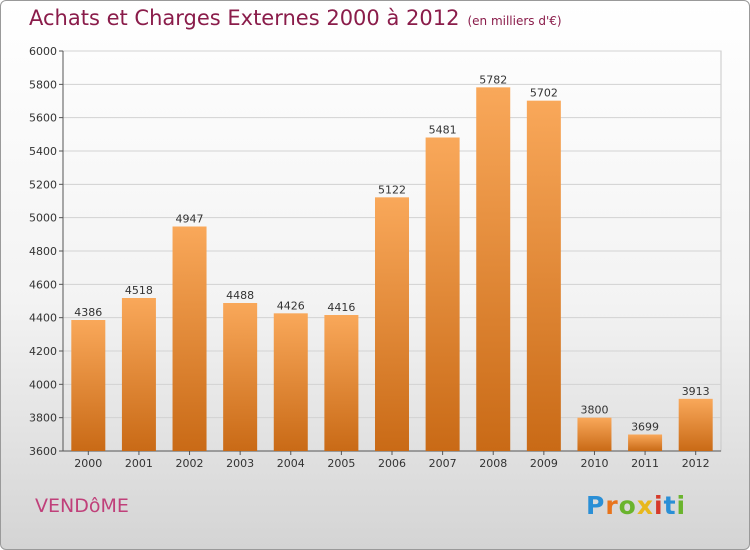 The width and height of the screenshot is (750, 550). What do you see at coordinates (443, 130) in the screenshot?
I see `bar-value-label: 5481` at bounding box center [443, 130].